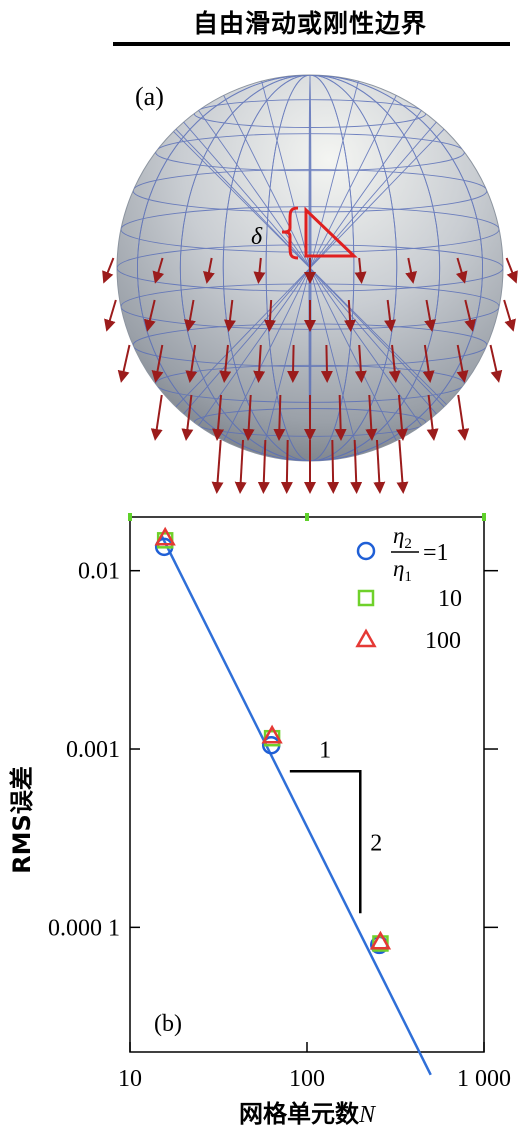  What do you see at coordinates (367, 1115) in the screenshot?
I see `x-axis-label-var: N` at bounding box center [367, 1115].